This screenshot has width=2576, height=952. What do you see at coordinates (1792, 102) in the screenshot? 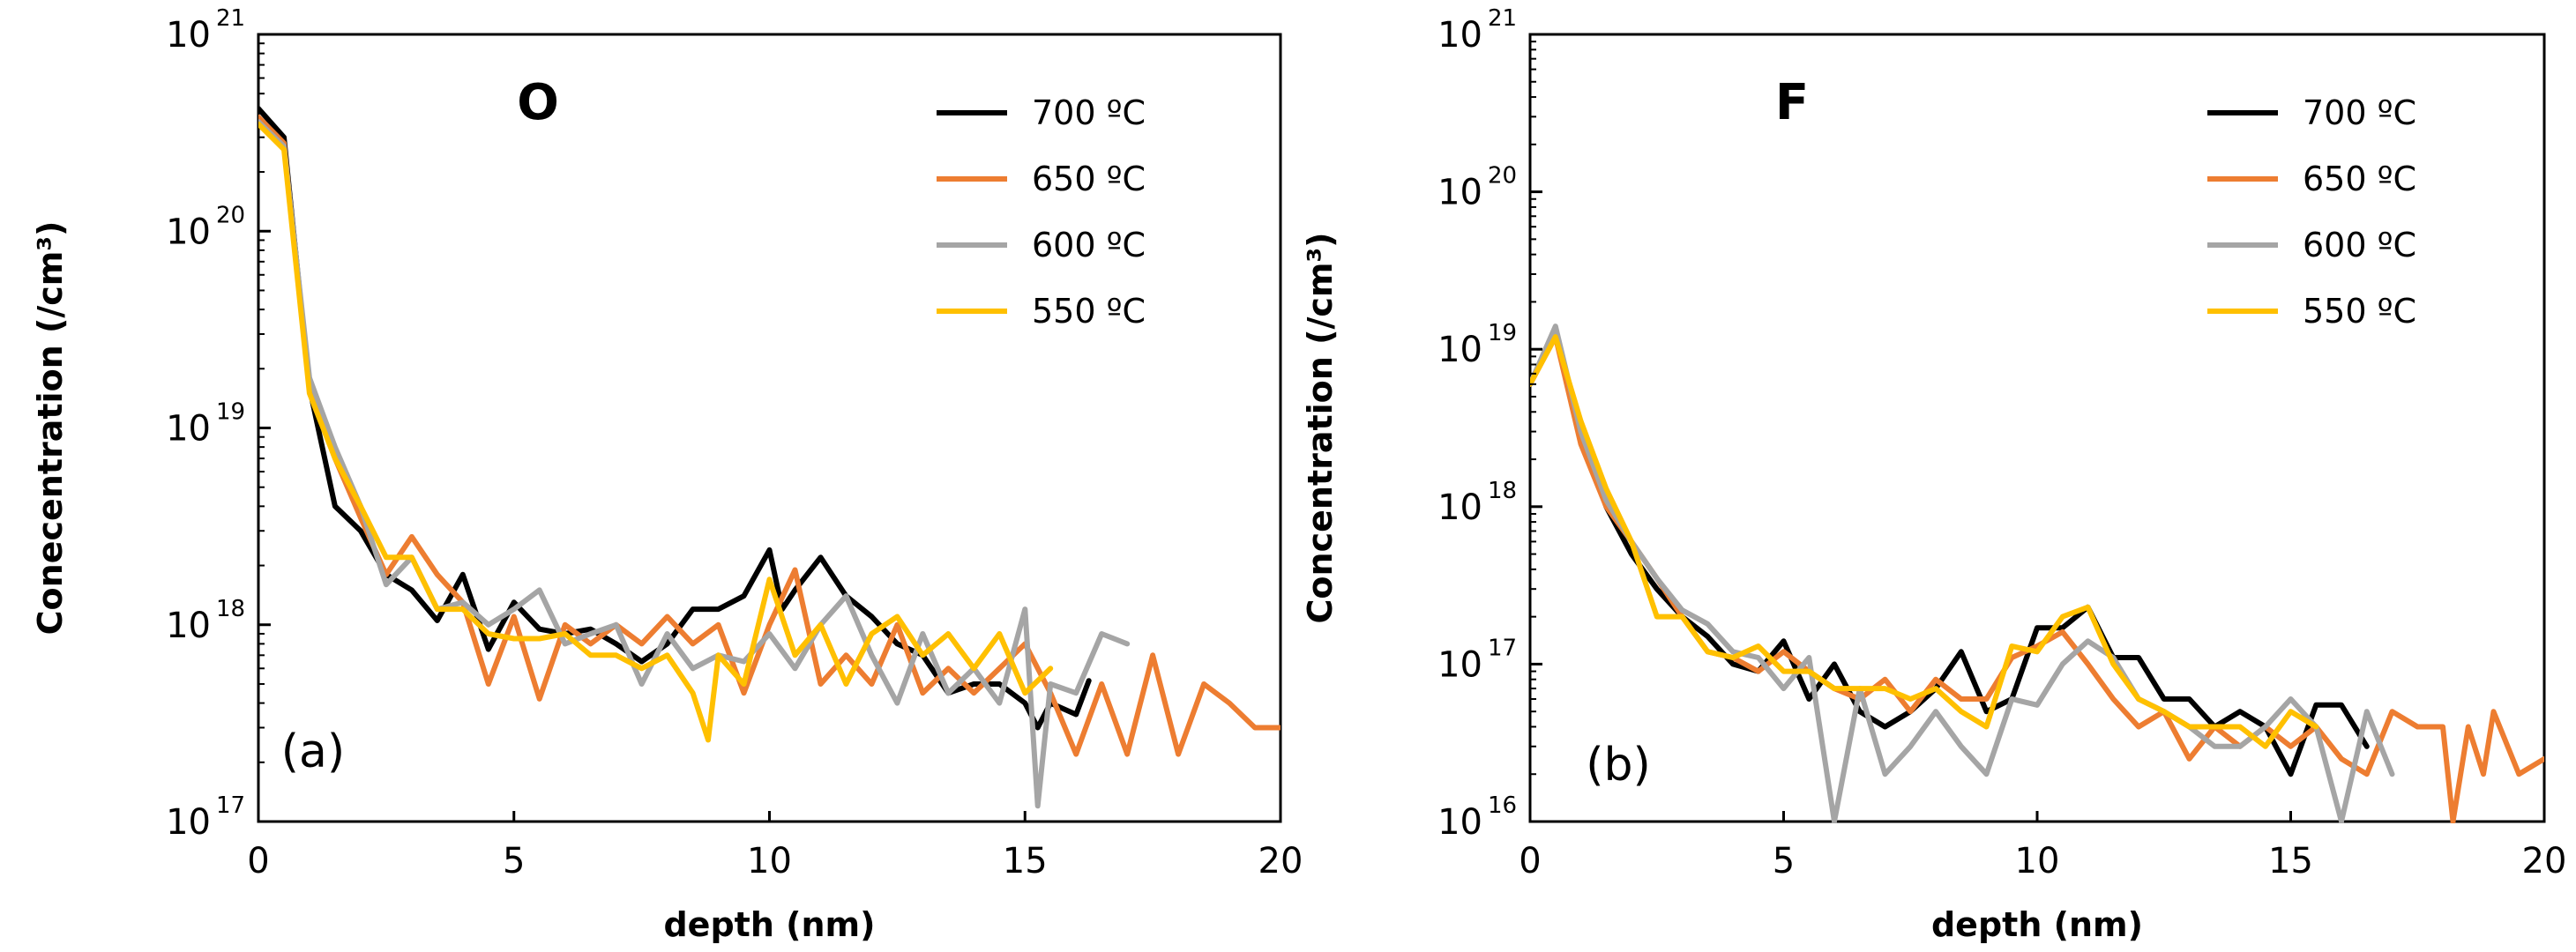
I see `panel-title: F` at bounding box center [1792, 102].